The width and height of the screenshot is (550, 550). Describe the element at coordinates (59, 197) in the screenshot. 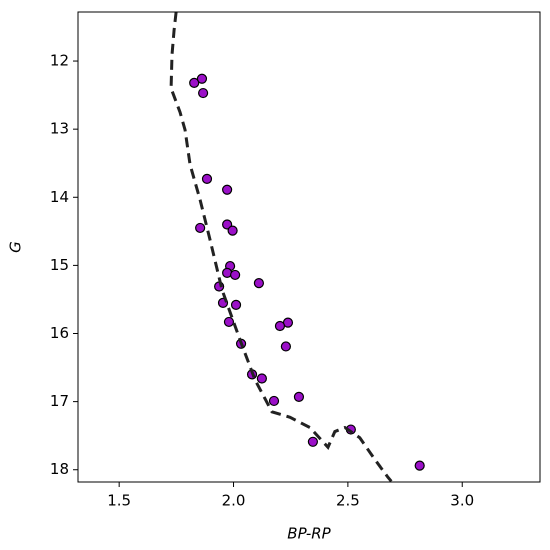

I see `y-tick-label: 14` at that location.